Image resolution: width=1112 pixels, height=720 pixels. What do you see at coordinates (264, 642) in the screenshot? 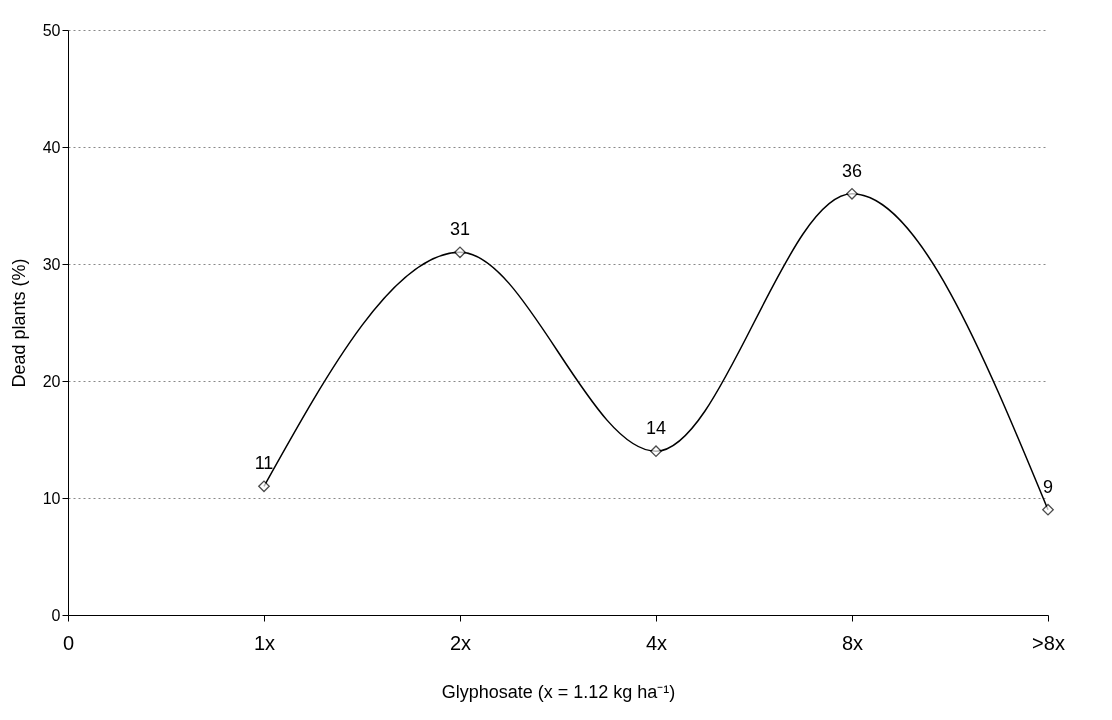
I see `x-tick-label: 1x` at bounding box center [264, 642].